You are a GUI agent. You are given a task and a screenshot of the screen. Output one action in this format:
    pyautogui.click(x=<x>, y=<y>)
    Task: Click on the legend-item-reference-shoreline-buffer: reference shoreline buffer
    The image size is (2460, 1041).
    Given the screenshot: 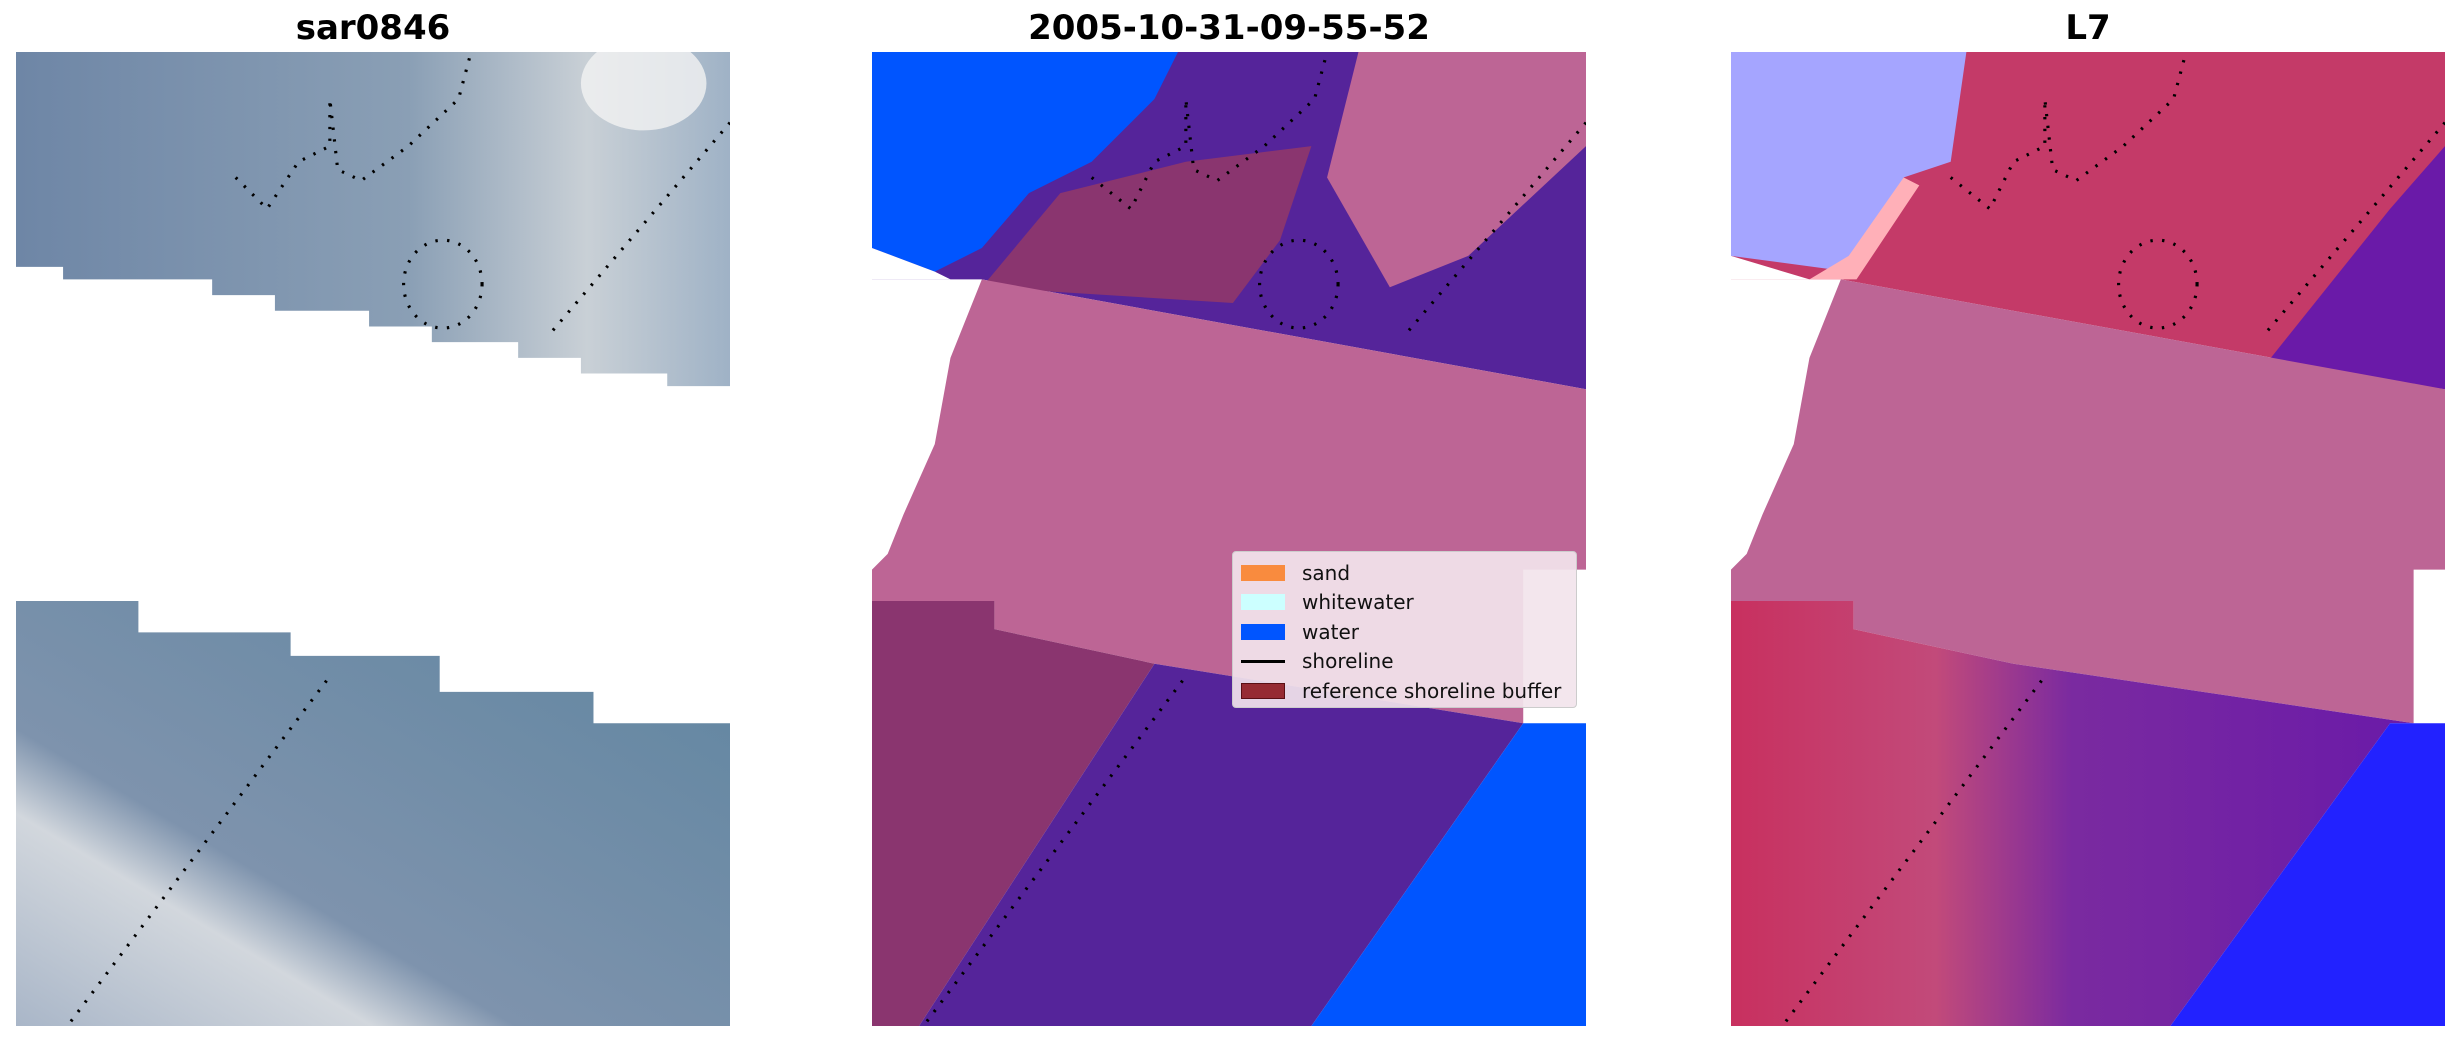 What is the action you would take?
    pyautogui.click(x=1404, y=691)
    